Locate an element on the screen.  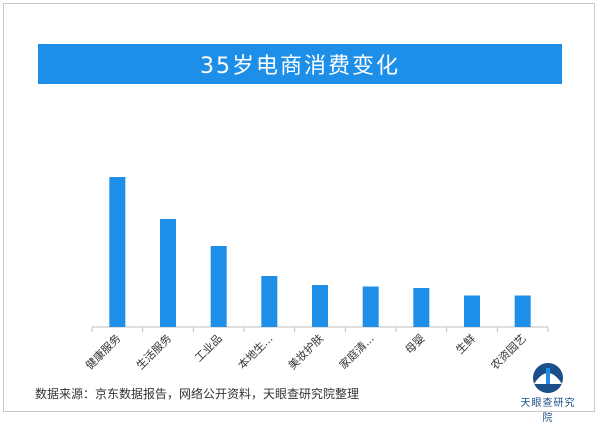
source-note: 数据来源：京东数据报告，网络公开资料，天眼查研究院整理 is located at coordinates (197, 394).